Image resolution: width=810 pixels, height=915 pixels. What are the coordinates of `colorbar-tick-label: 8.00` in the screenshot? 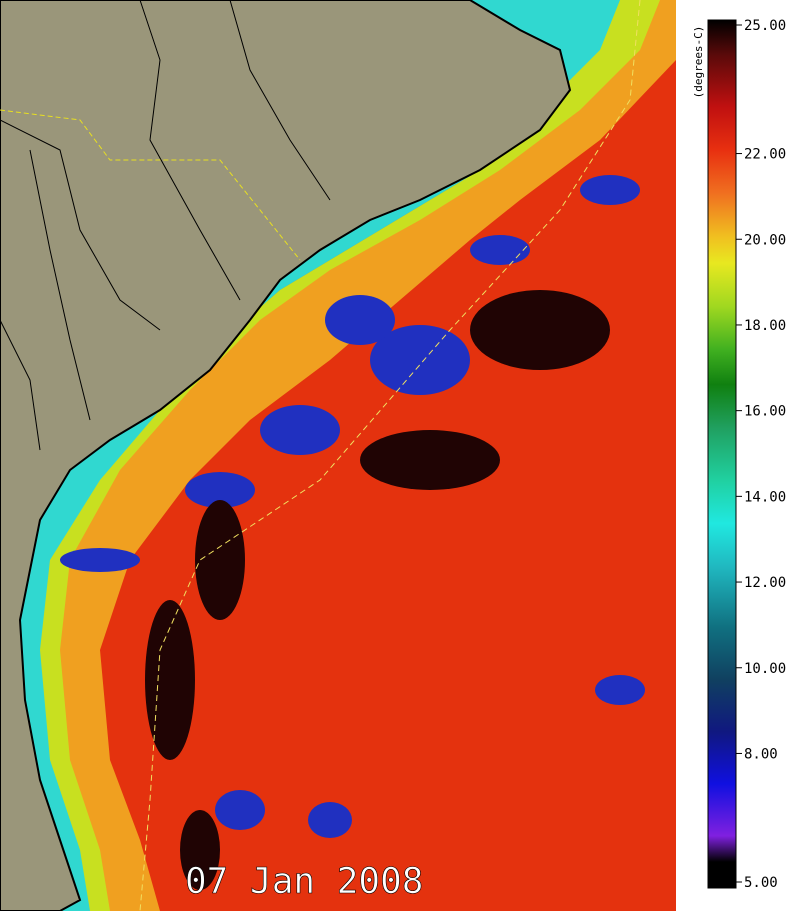 It's located at (761, 754).